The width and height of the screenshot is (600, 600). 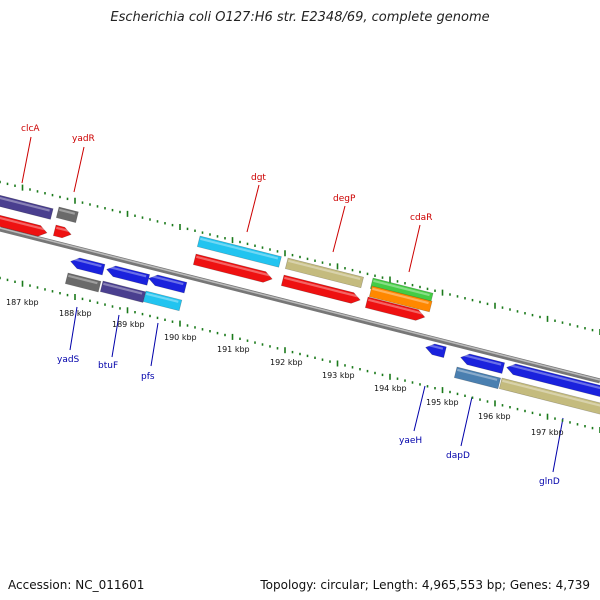 What do you see at coordinates (123, 288) in the screenshot?
I see `feature-btuF-gene-shine` at bounding box center [123, 288].